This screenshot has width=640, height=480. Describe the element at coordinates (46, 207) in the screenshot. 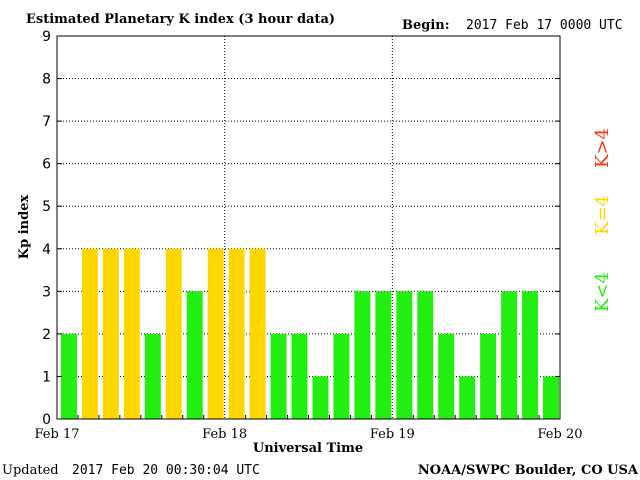

I see `y-tick-label: 5` at that location.